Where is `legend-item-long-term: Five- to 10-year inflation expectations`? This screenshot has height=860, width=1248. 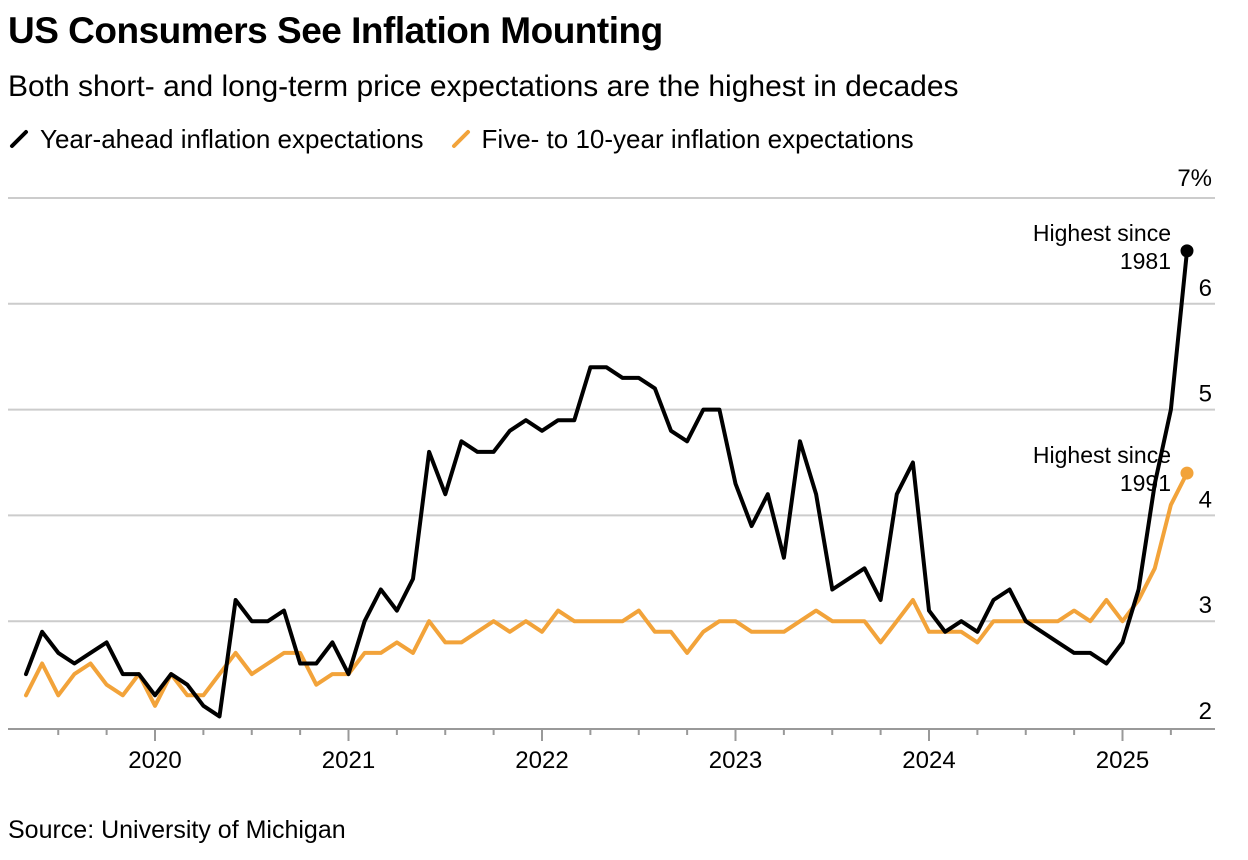
legend-item-long-term: Five- to 10-year inflation expectations is located at coordinates (682, 139).